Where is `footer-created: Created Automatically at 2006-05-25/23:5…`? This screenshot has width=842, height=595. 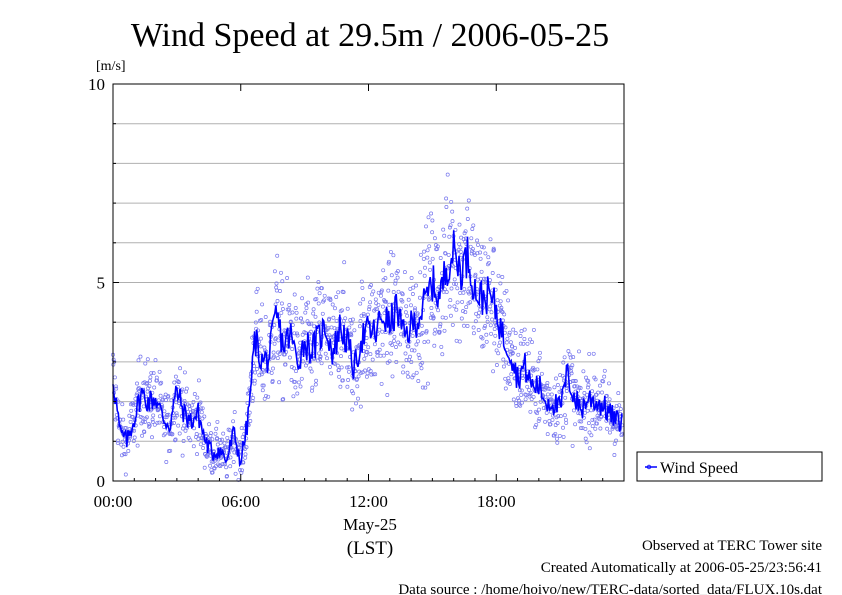
footer-created: Created Automatically at 2006-05-25/23:5… is located at coordinates (681, 568).